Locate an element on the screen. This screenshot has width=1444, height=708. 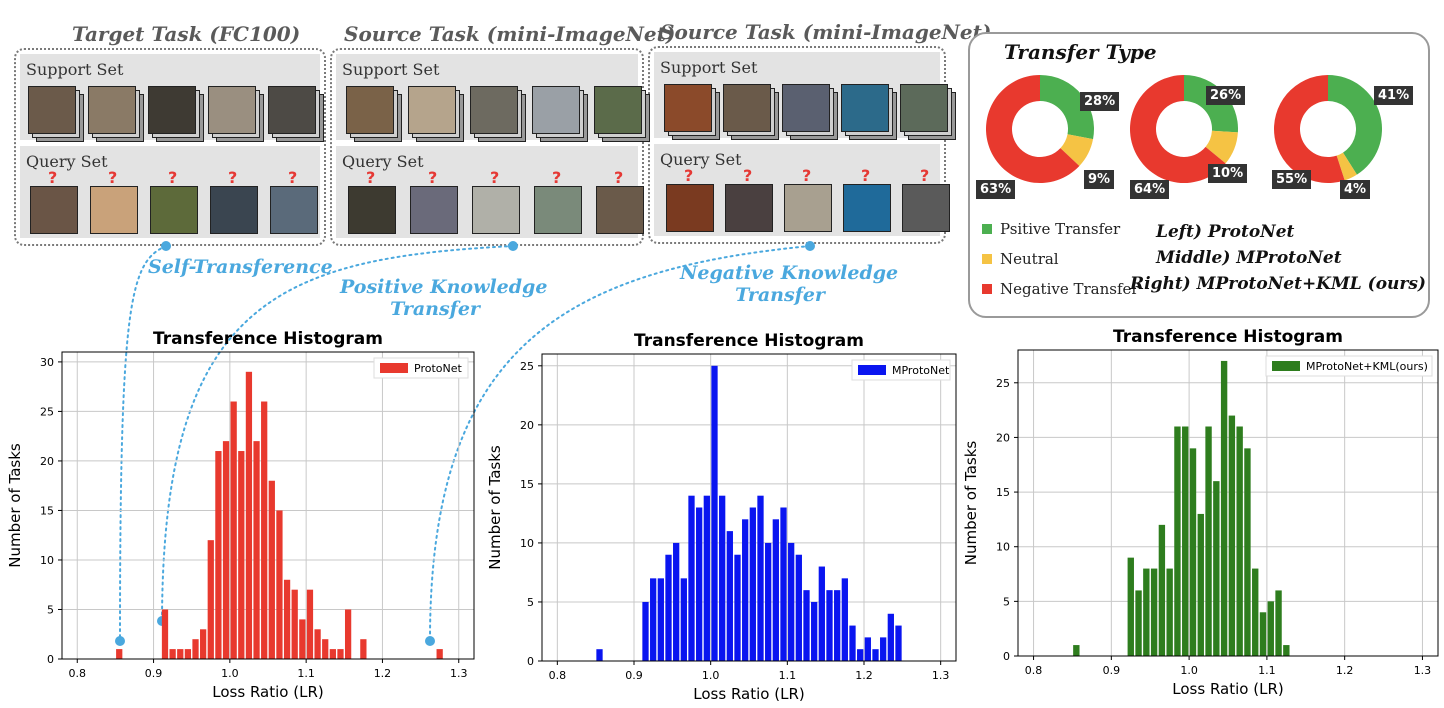
support-set-label: Support Set is located at coordinates (709, 67).